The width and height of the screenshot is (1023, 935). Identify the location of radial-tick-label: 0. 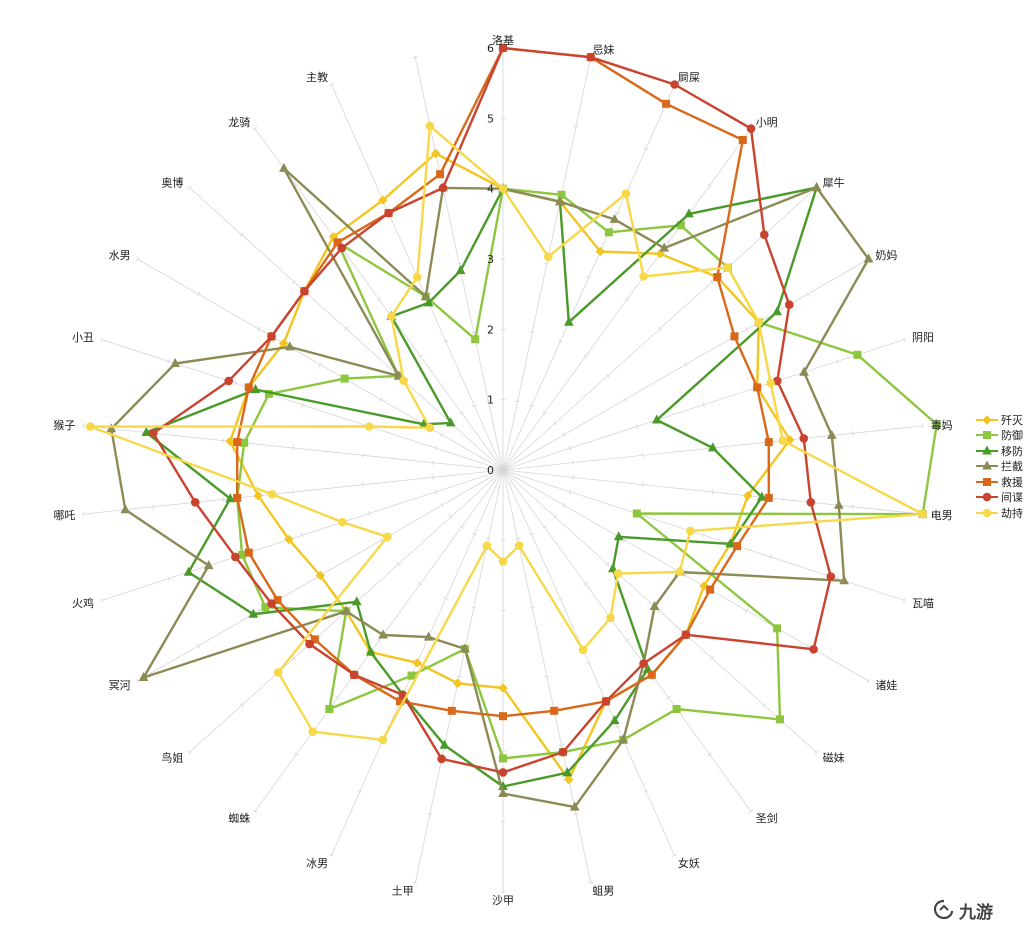
(490, 470).